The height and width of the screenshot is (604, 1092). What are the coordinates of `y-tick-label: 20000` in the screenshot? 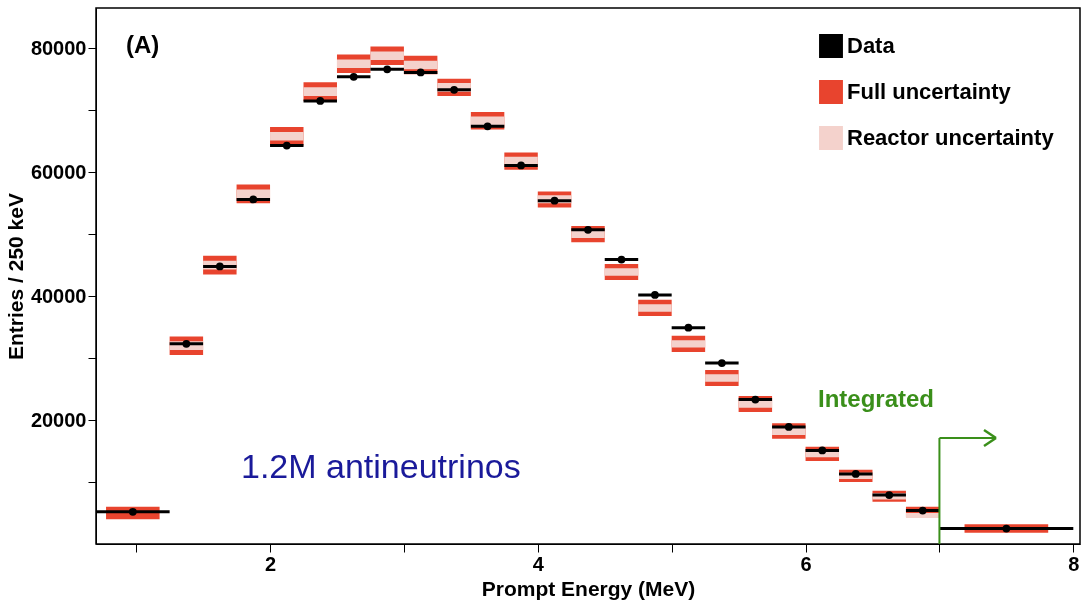 It's located at (58, 419).